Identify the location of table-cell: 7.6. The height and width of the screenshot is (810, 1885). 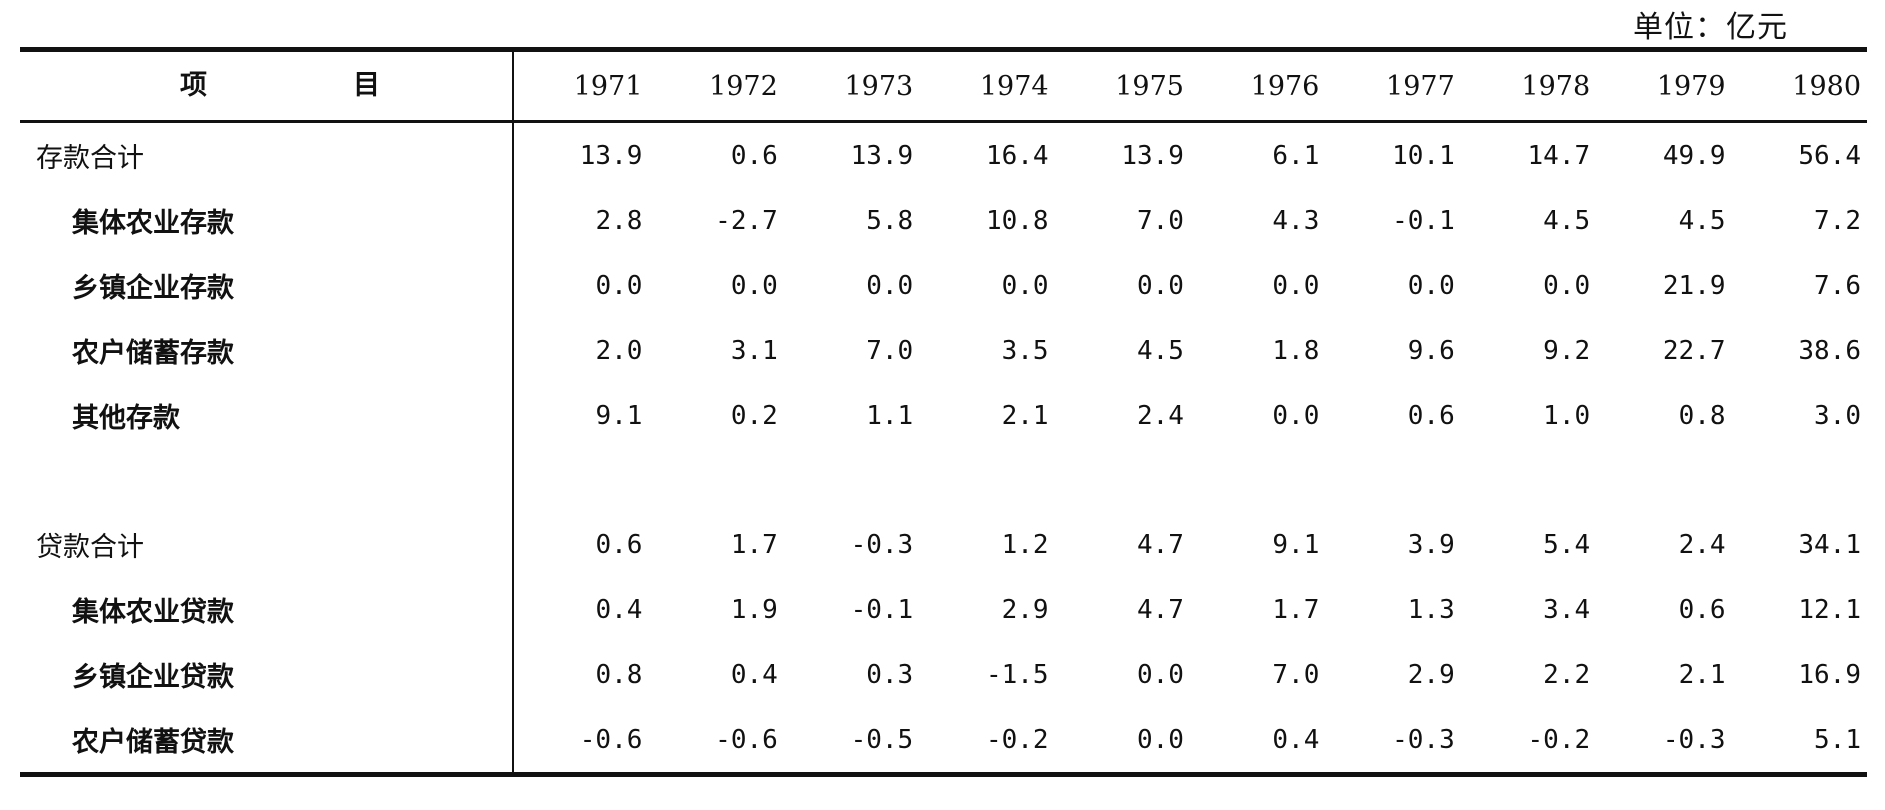
(1837, 285).